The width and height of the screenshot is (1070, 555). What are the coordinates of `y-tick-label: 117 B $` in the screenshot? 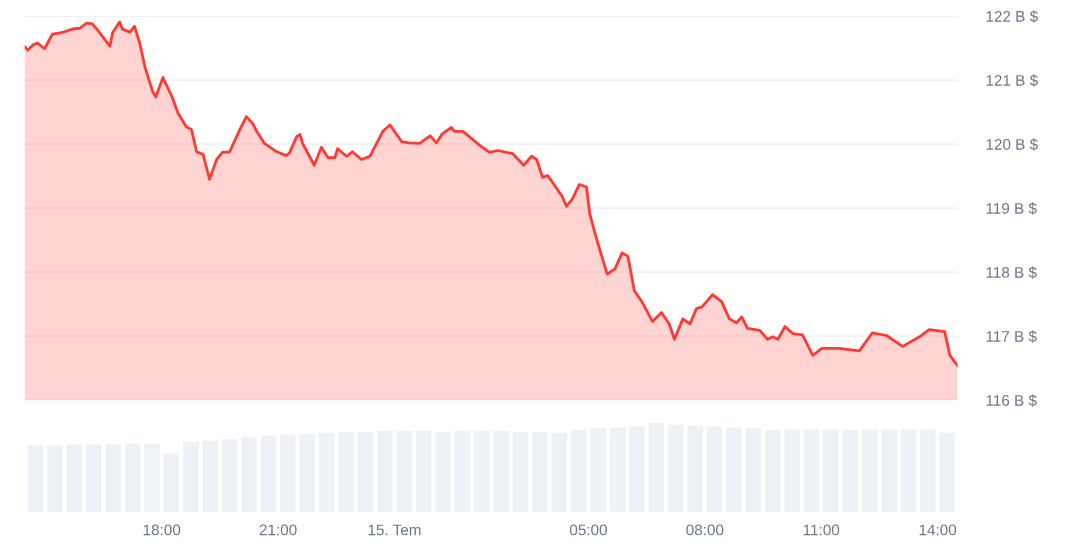 It's located at (1011, 336).